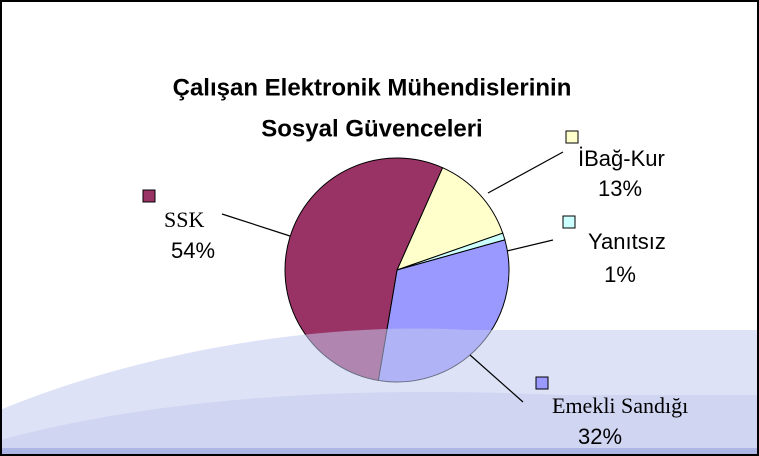  I want to click on slice-name: Emekli Sandığı, so click(620, 405).